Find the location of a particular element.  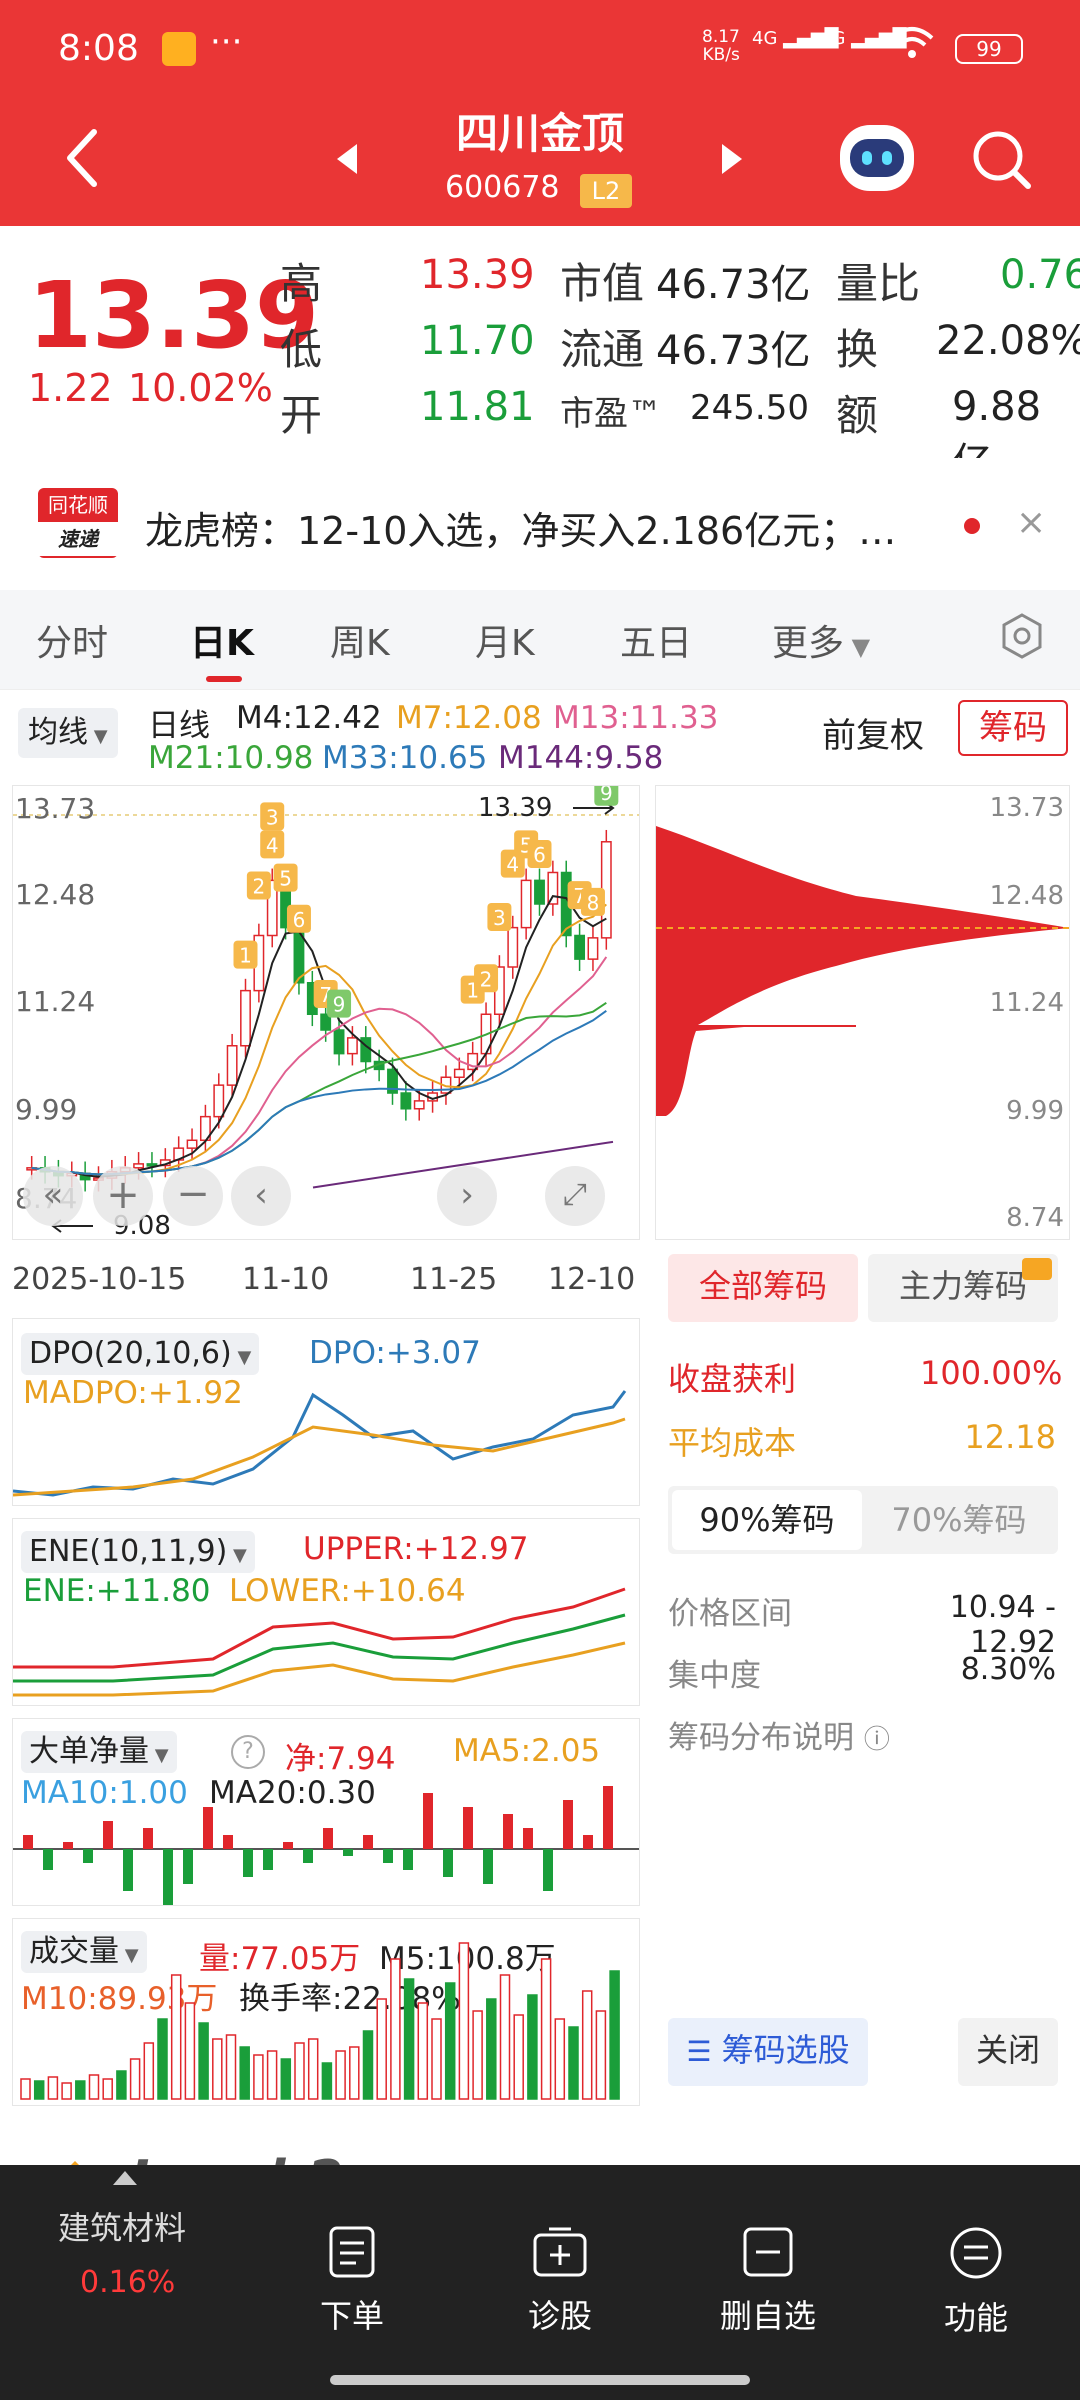

bigorder-selector: 大单净量 ▼ is located at coordinates (99, 1752).